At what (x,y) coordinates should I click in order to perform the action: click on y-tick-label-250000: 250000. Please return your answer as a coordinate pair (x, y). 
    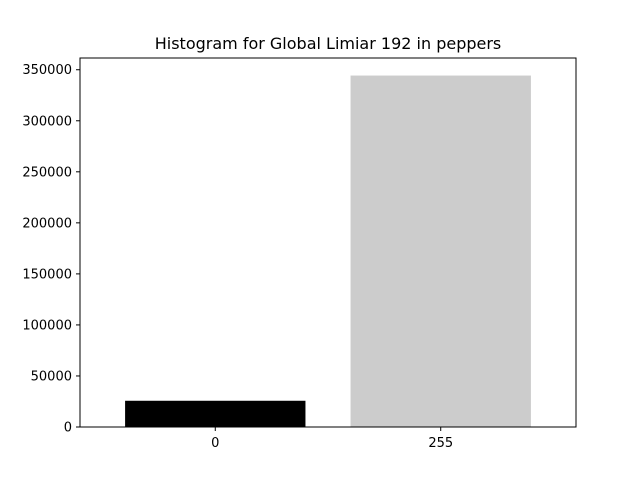
    Looking at the image, I should click on (47, 172).